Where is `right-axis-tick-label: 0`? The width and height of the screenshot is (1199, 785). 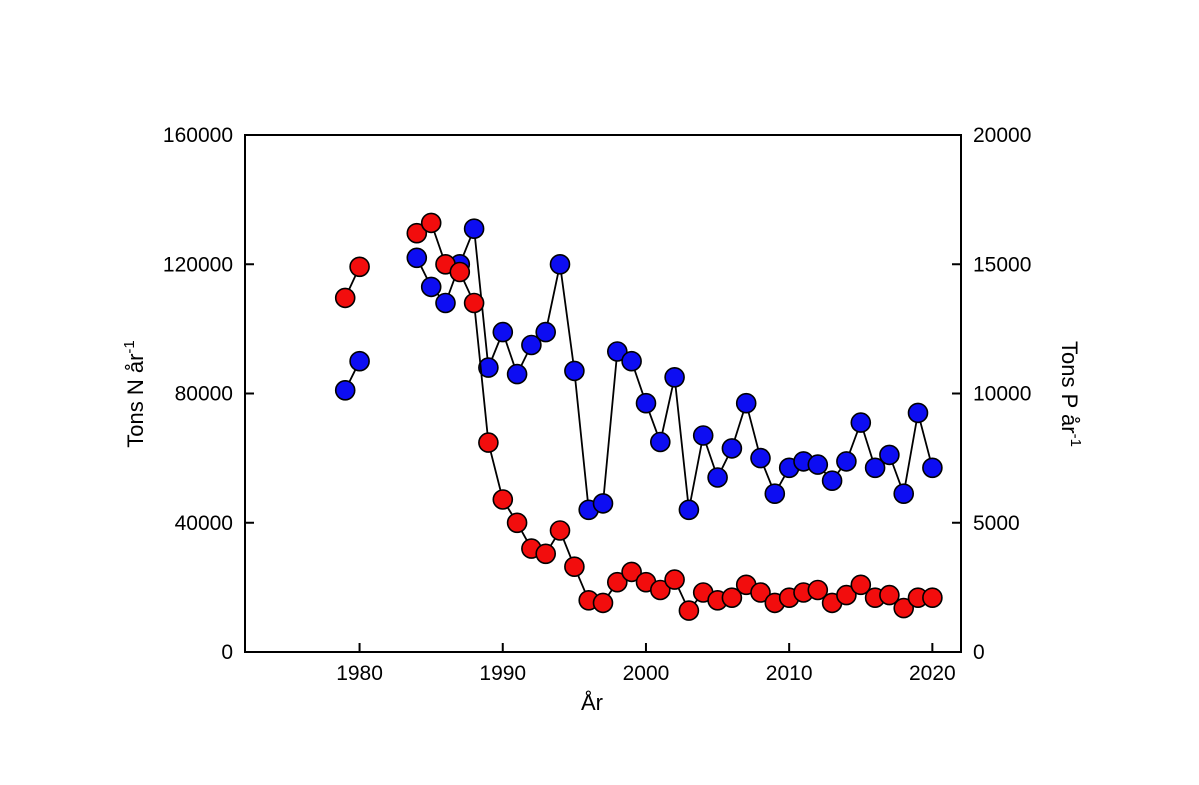 right-axis-tick-label: 0 is located at coordinates (979, 652).